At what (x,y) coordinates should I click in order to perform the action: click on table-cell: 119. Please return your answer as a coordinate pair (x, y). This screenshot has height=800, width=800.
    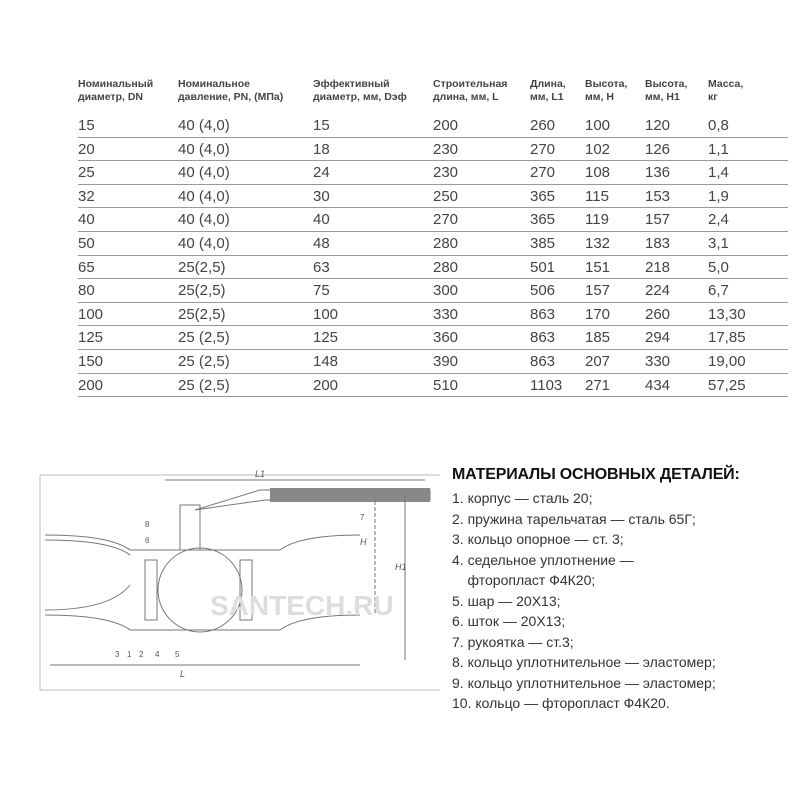
    Looking at the image, I should click on (597, 220).